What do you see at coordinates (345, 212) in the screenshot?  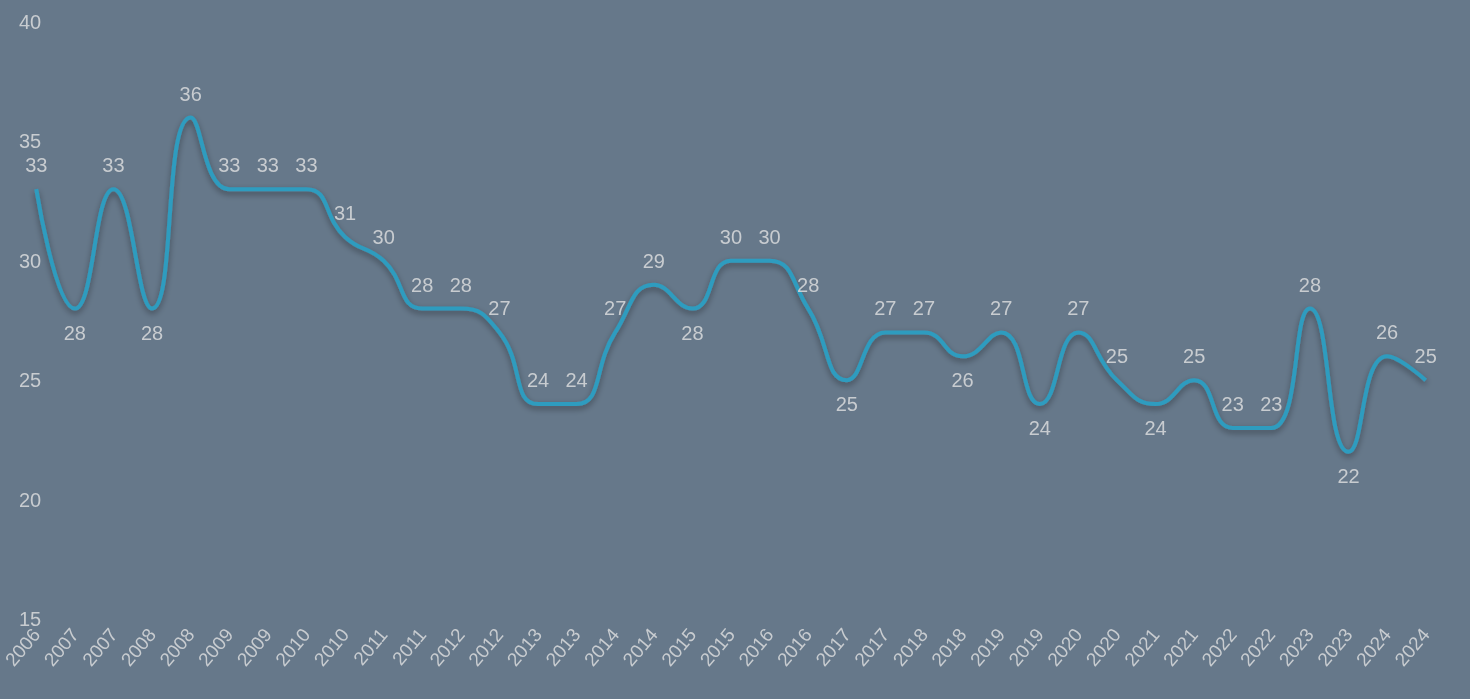 I see `data-label: 31` at bounding box center [345, 212].